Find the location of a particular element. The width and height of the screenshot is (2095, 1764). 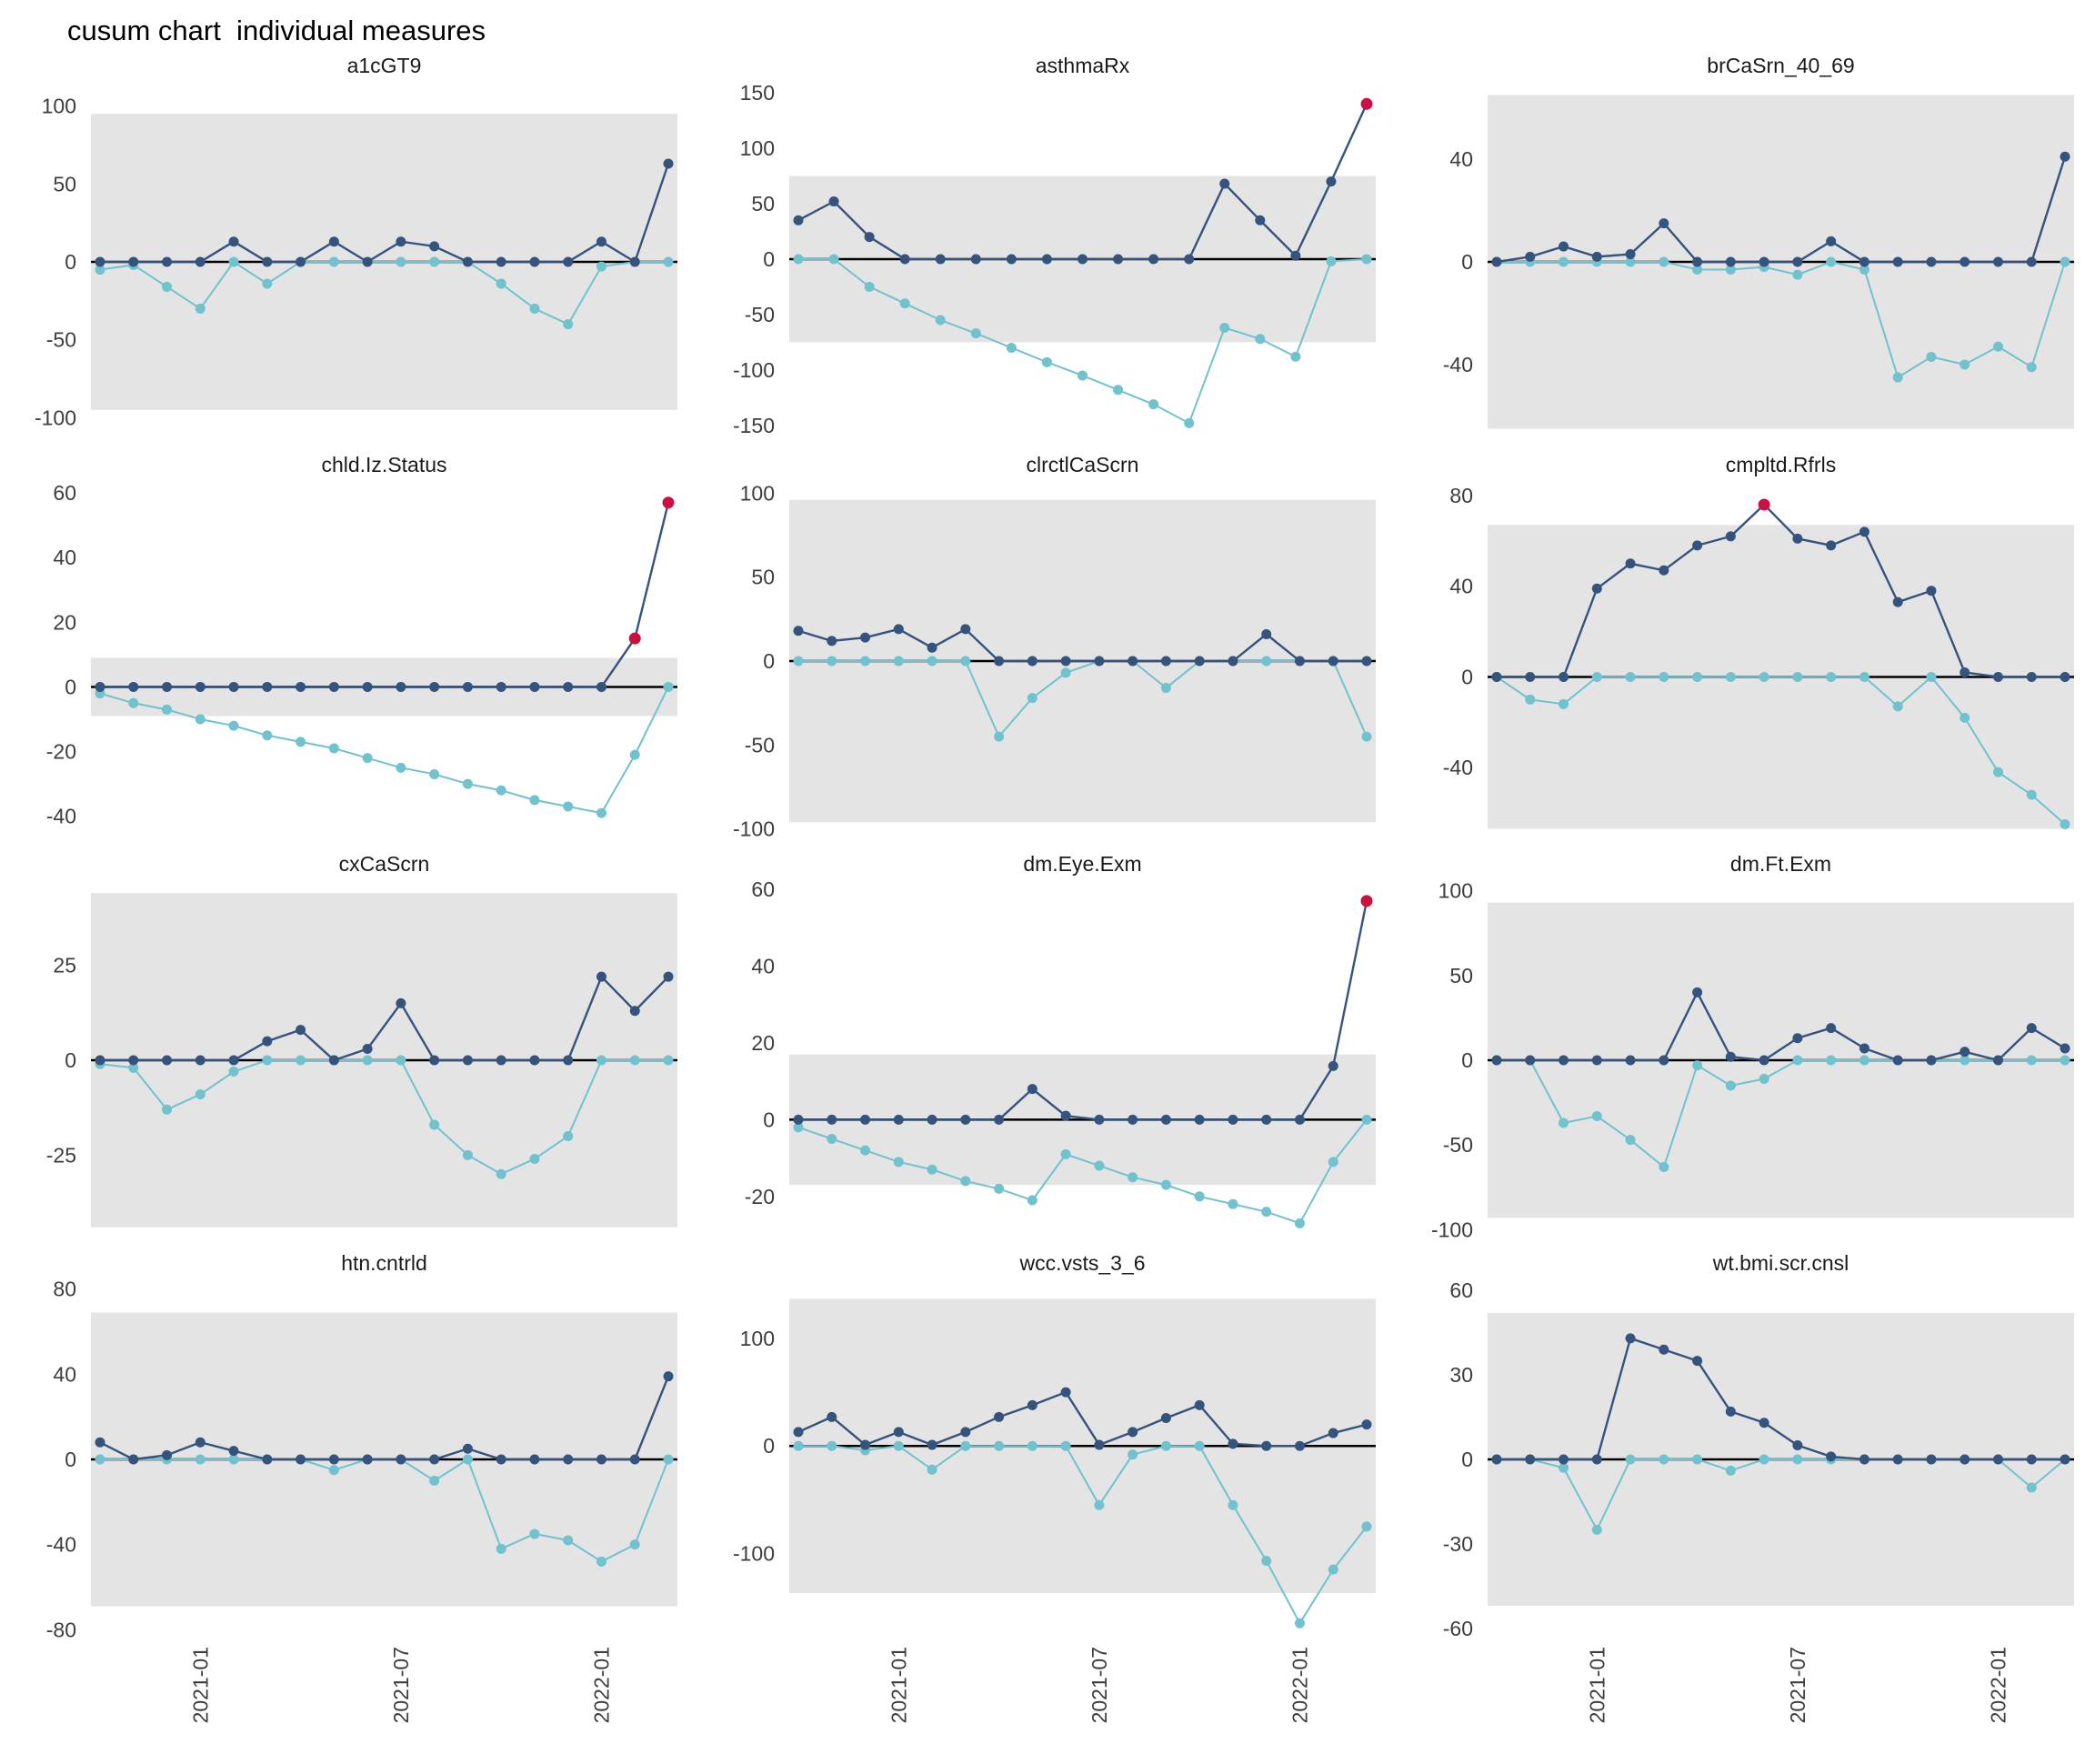

subplot-chld.Iz.Status: chld.Iz.Status 60 40 20 0 -20 -40 is located at coordinates (349, 649).